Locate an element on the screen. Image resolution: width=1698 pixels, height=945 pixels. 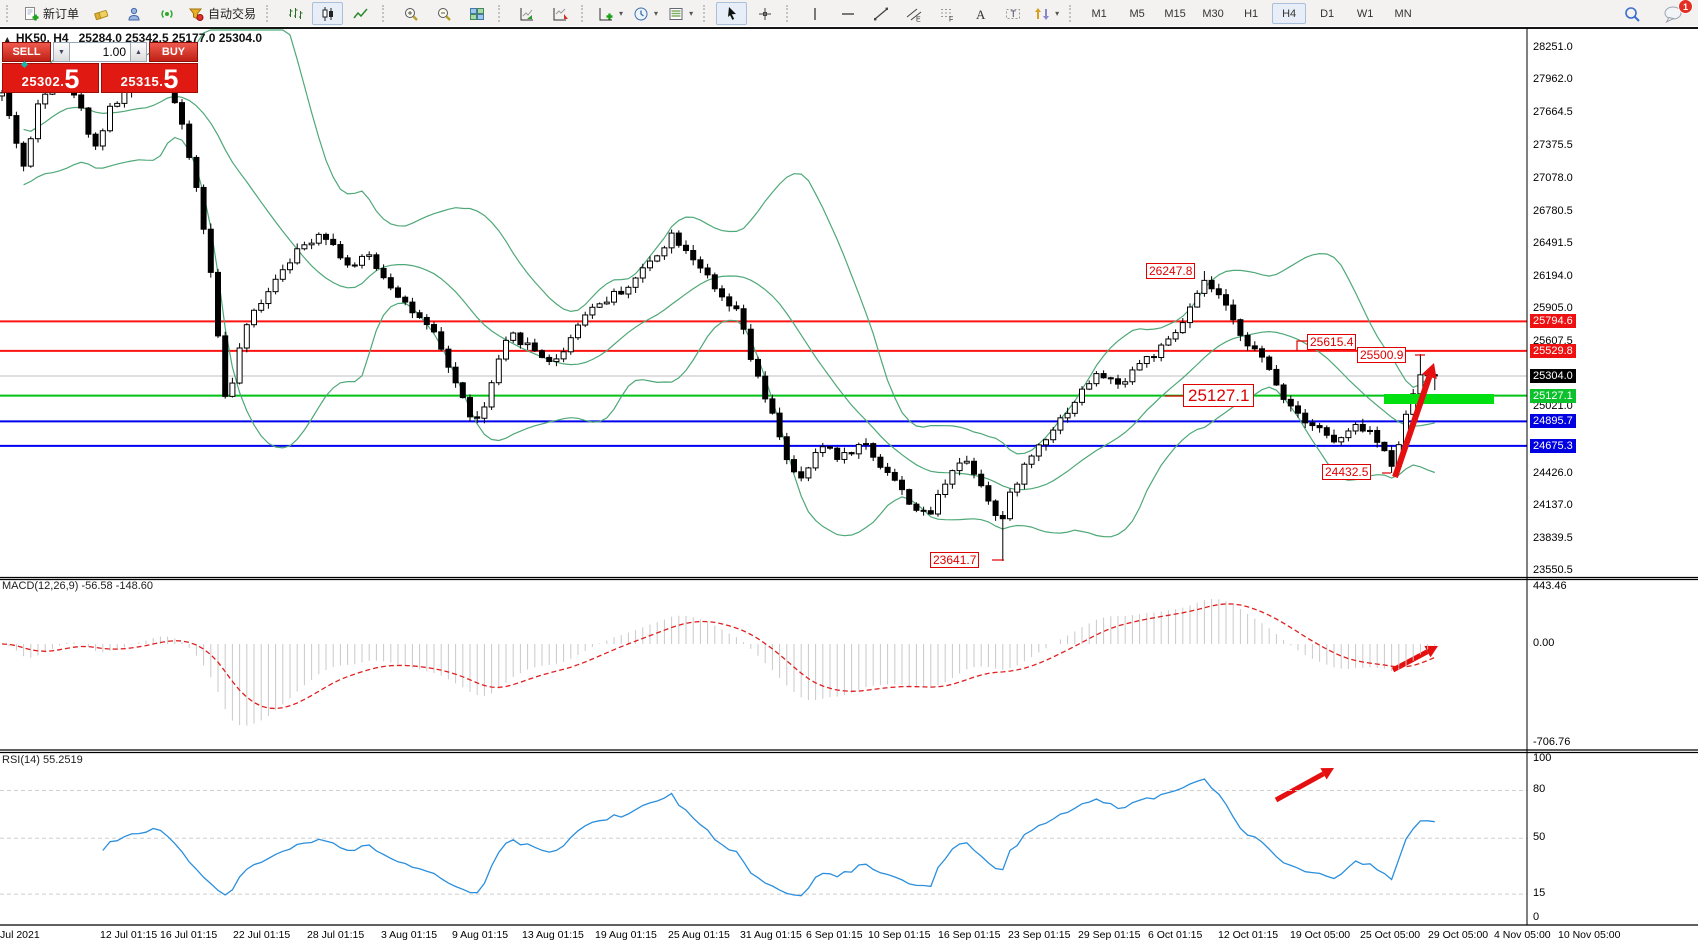
timeframe-m1: M1 is located at coordinates (1099, 13).